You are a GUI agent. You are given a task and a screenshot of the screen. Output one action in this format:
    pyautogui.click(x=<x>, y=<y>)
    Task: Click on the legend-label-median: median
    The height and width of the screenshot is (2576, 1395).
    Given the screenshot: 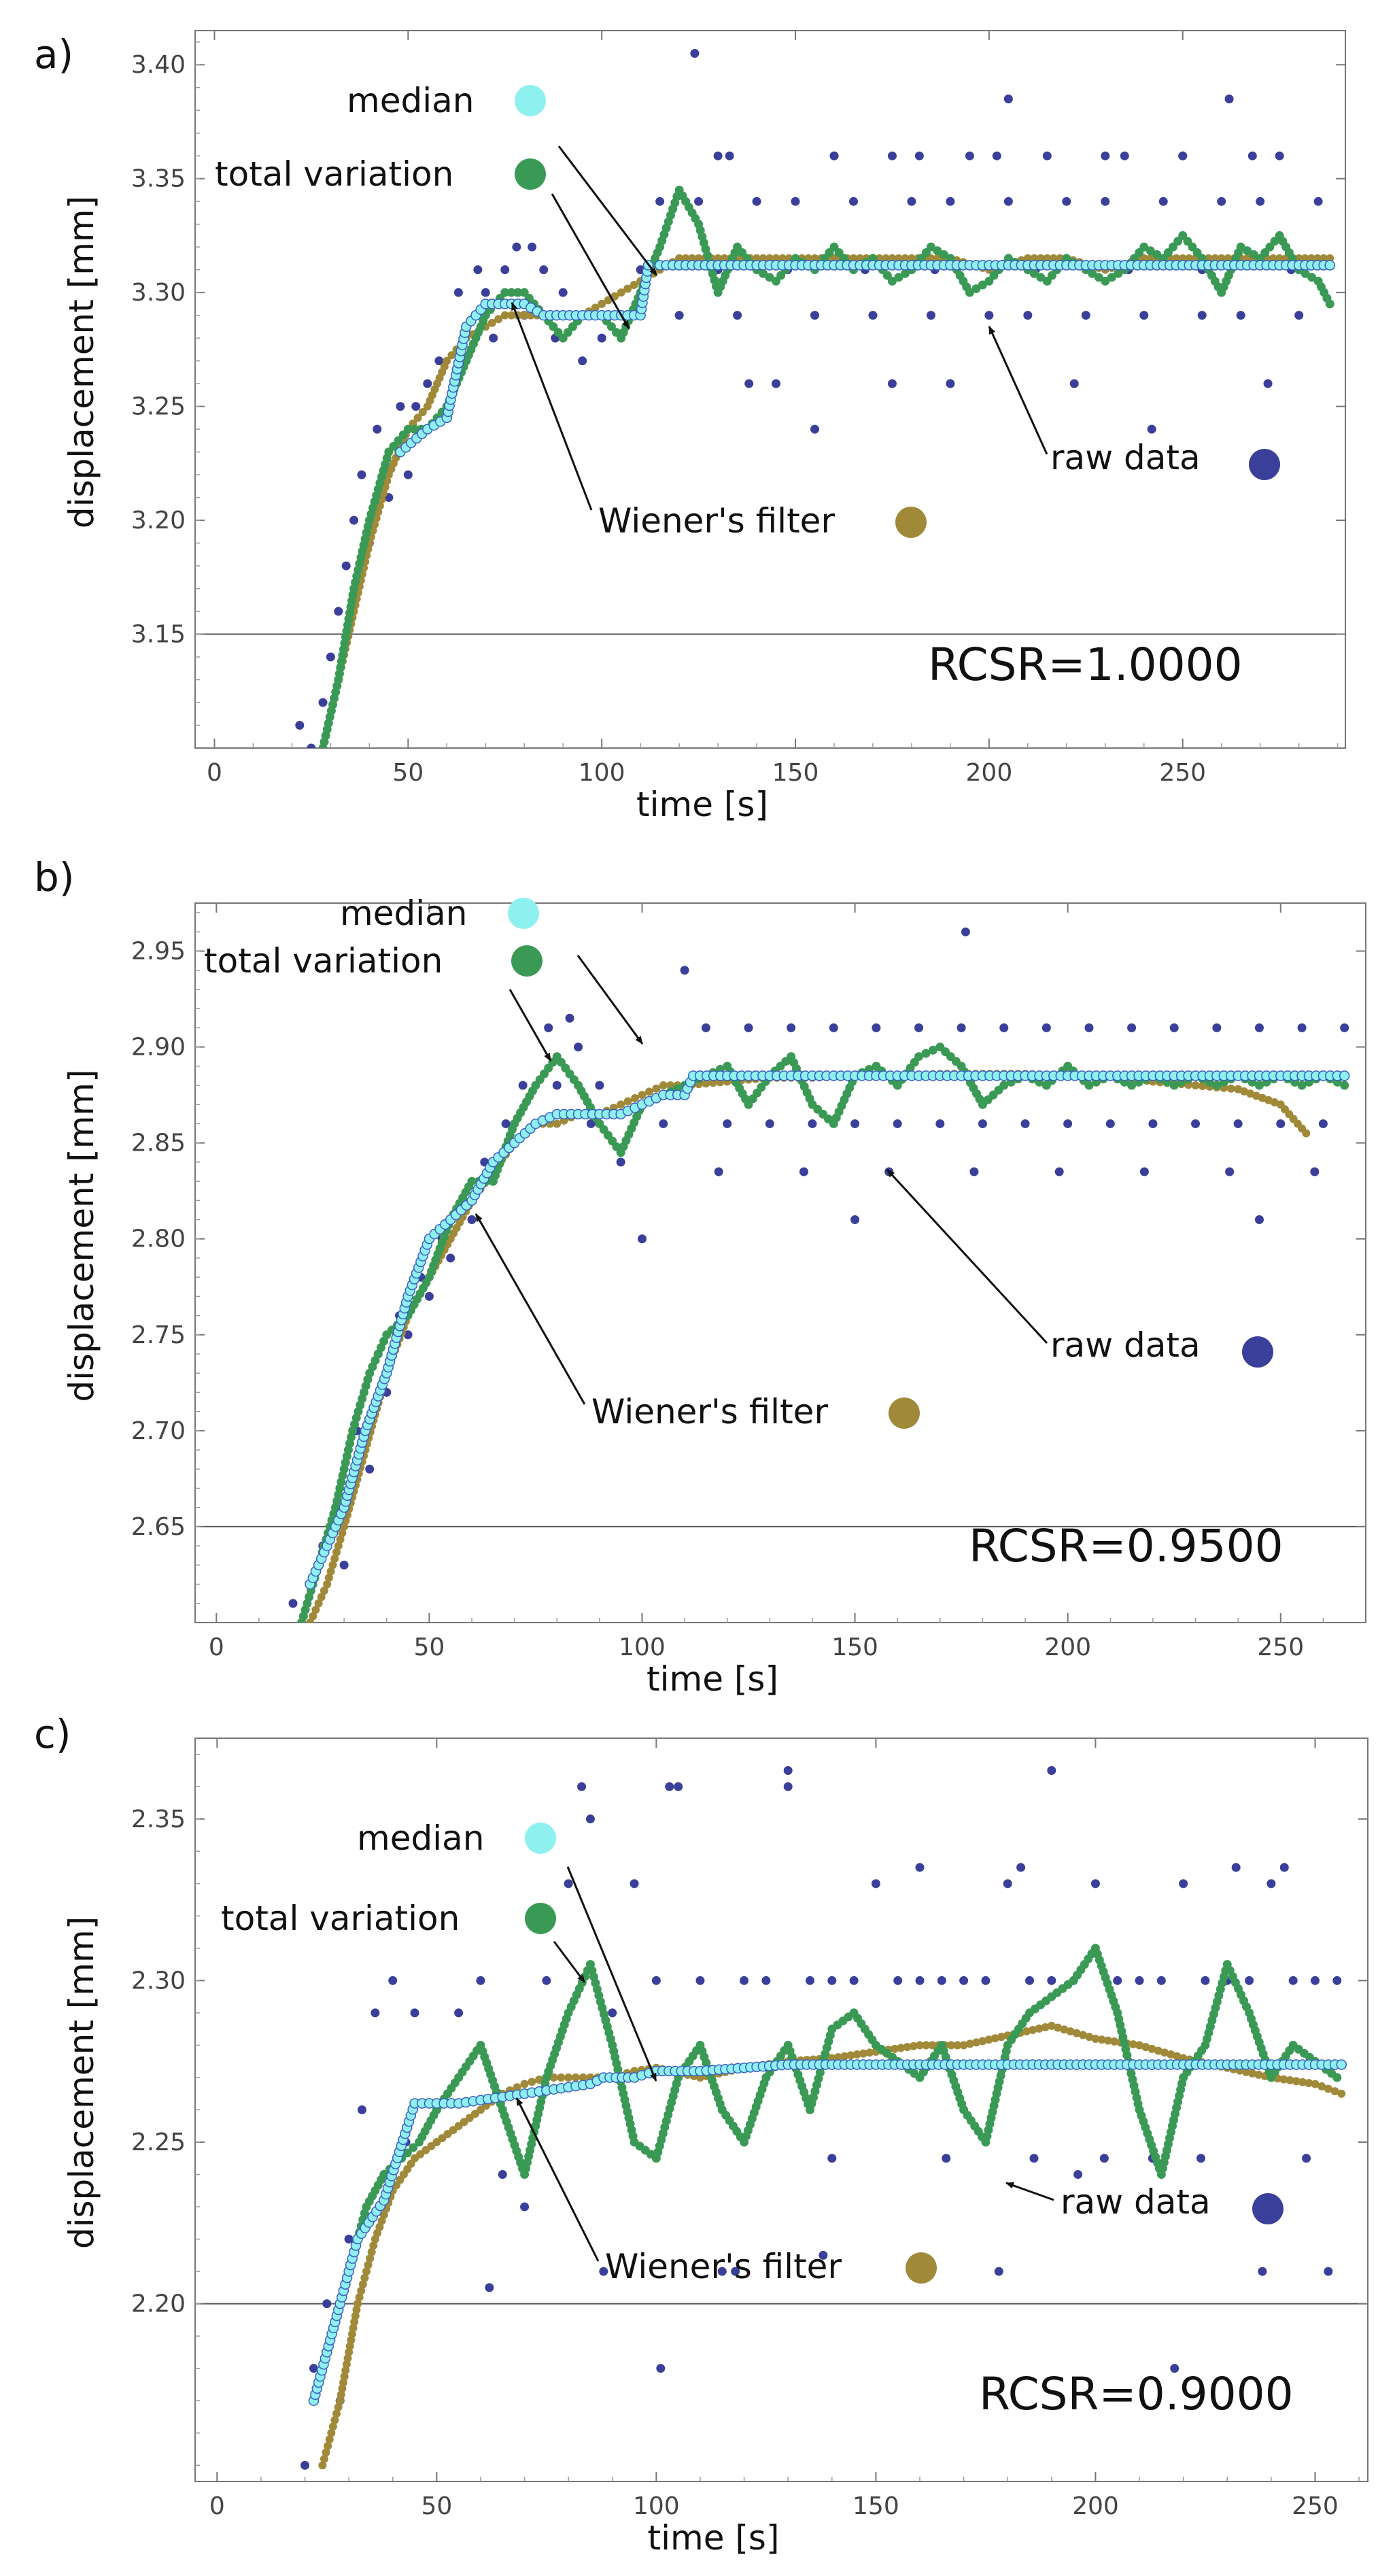 What is the action you would take?
    pyautogui.click(x=411, y=100)
    